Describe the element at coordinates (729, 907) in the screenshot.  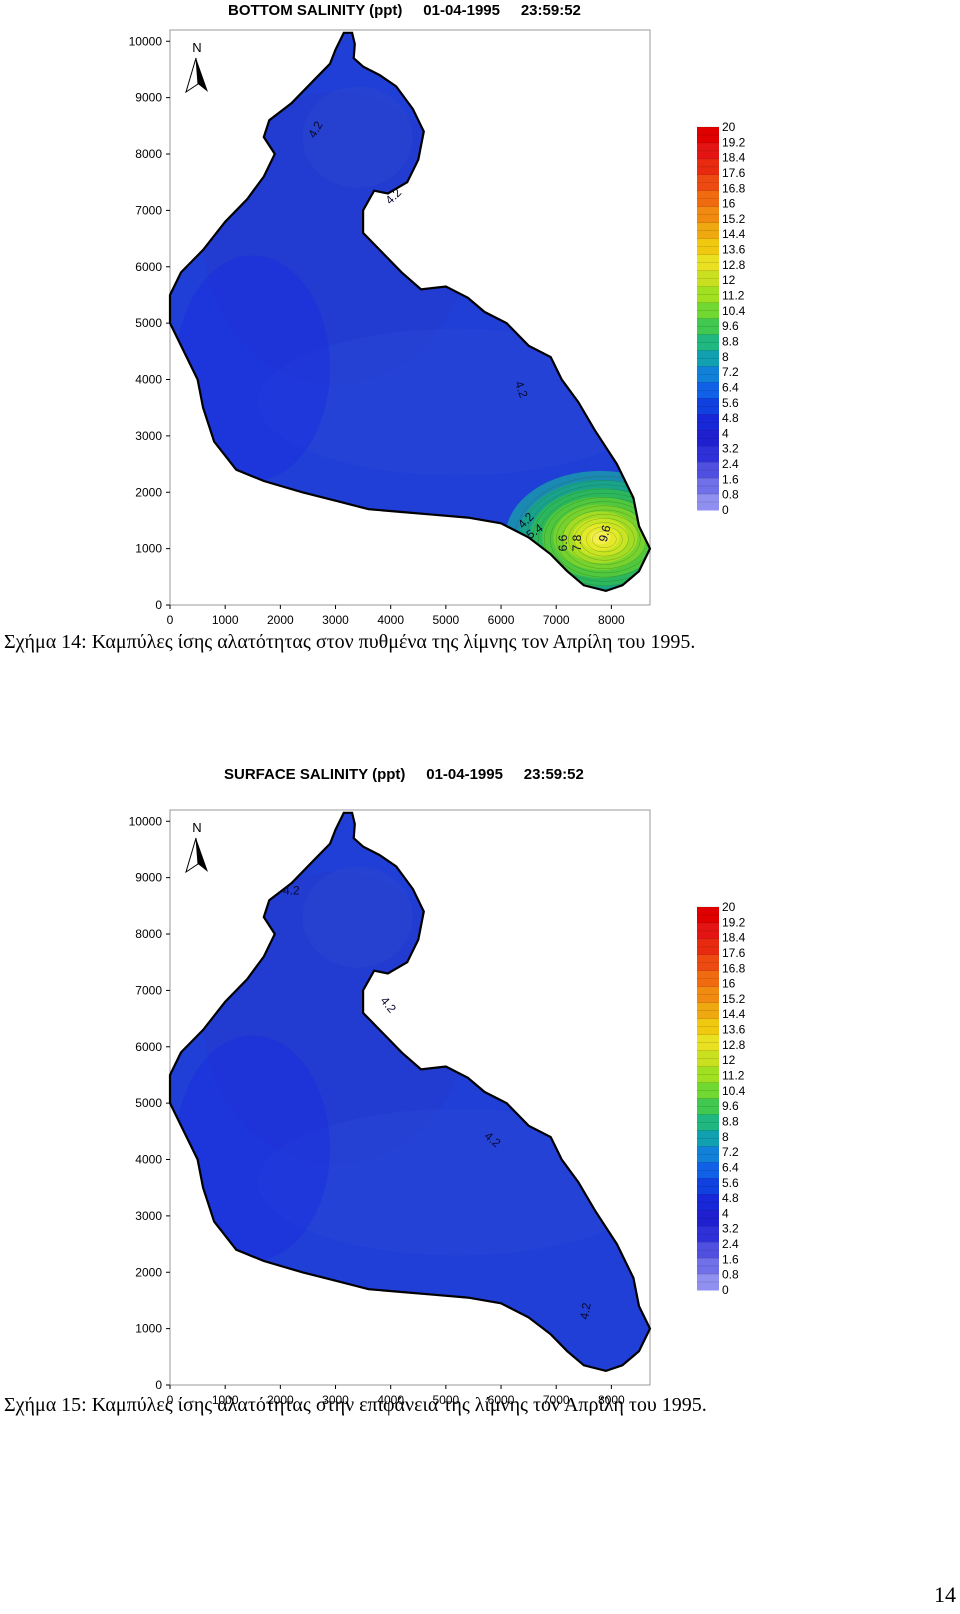
I see `colorbar-label: 20` at that location.